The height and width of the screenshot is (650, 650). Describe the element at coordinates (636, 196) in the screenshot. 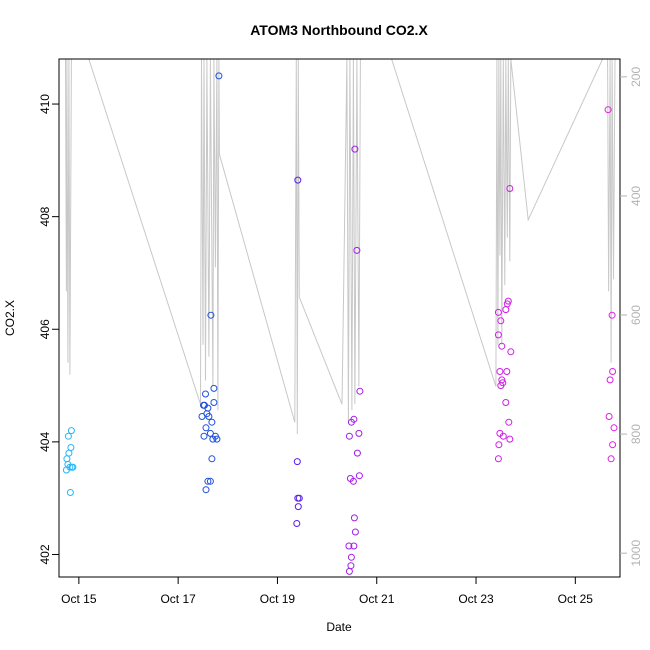

I see `right-y-tick-label: 400` at that location.